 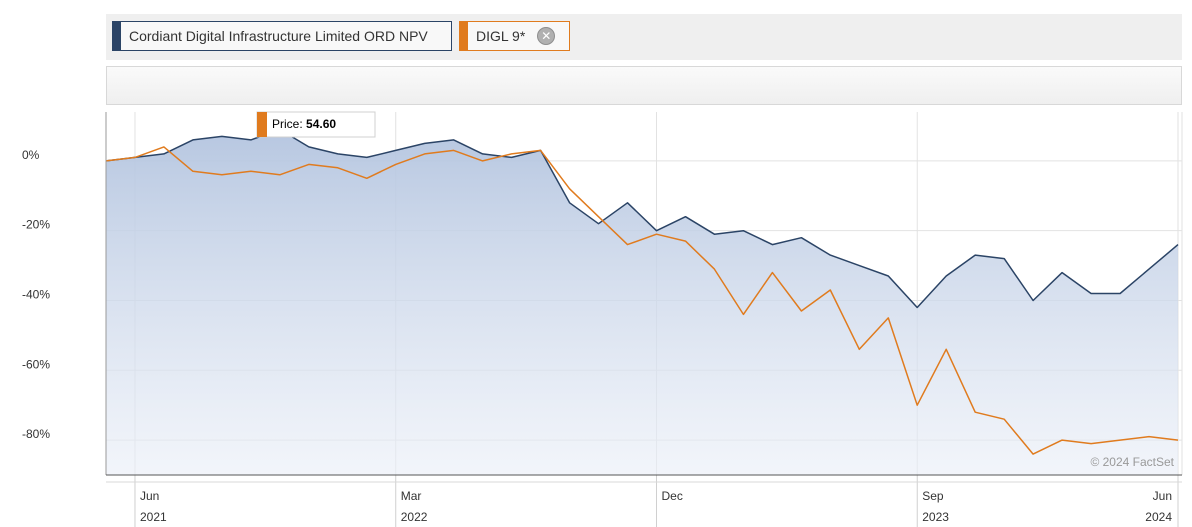 I want to click on x-tick-year: 2023, so click(x=935, y=517).